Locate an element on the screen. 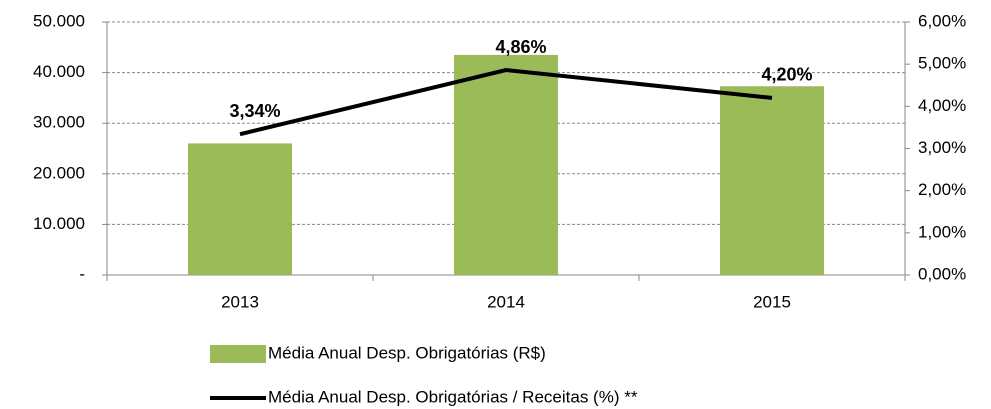  y2-tick-label: 4,00% is located at coordinates (942, 105).